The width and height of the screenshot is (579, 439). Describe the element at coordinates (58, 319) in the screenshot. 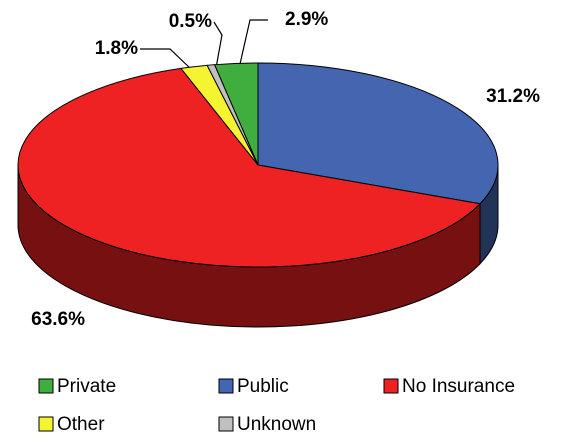

I see `data-label: 63.6%` at that location.